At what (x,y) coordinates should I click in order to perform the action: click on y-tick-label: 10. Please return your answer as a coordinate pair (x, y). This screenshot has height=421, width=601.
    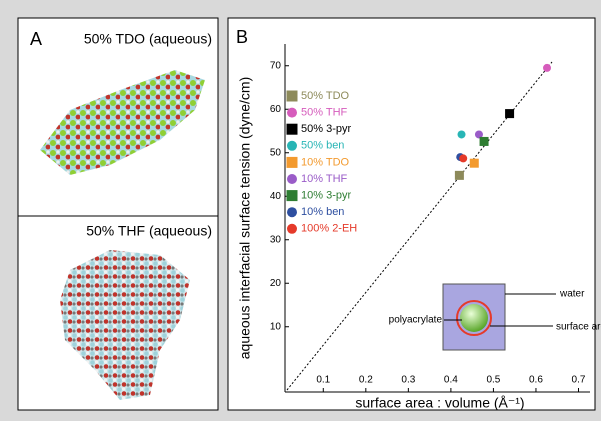
    Looking at the image, I should click on (276, 326).